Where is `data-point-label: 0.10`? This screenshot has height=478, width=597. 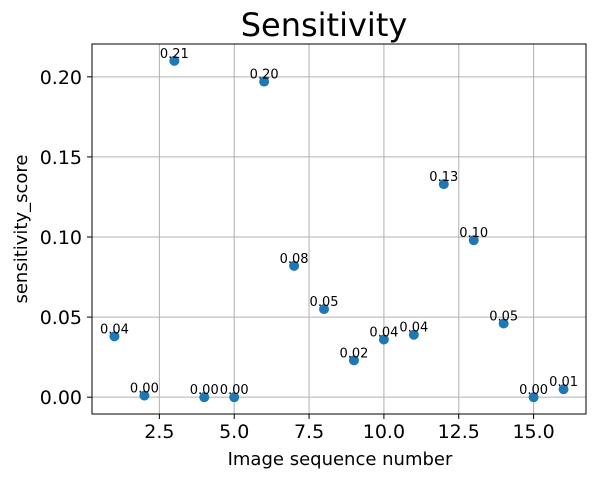 data-point-label: 0.10 is located at coordinates (473, 233).